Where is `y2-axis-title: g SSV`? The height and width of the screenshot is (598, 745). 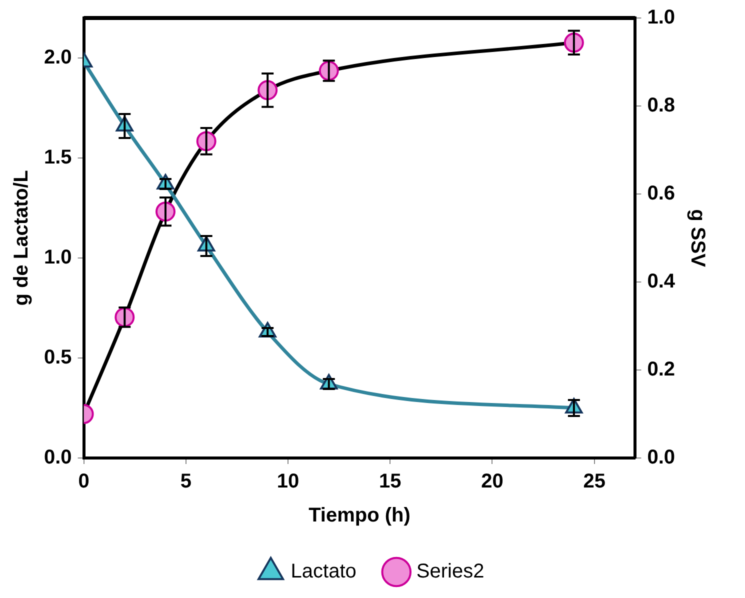
y2-axis-title: g SSV is located at coordinates (697, 238).